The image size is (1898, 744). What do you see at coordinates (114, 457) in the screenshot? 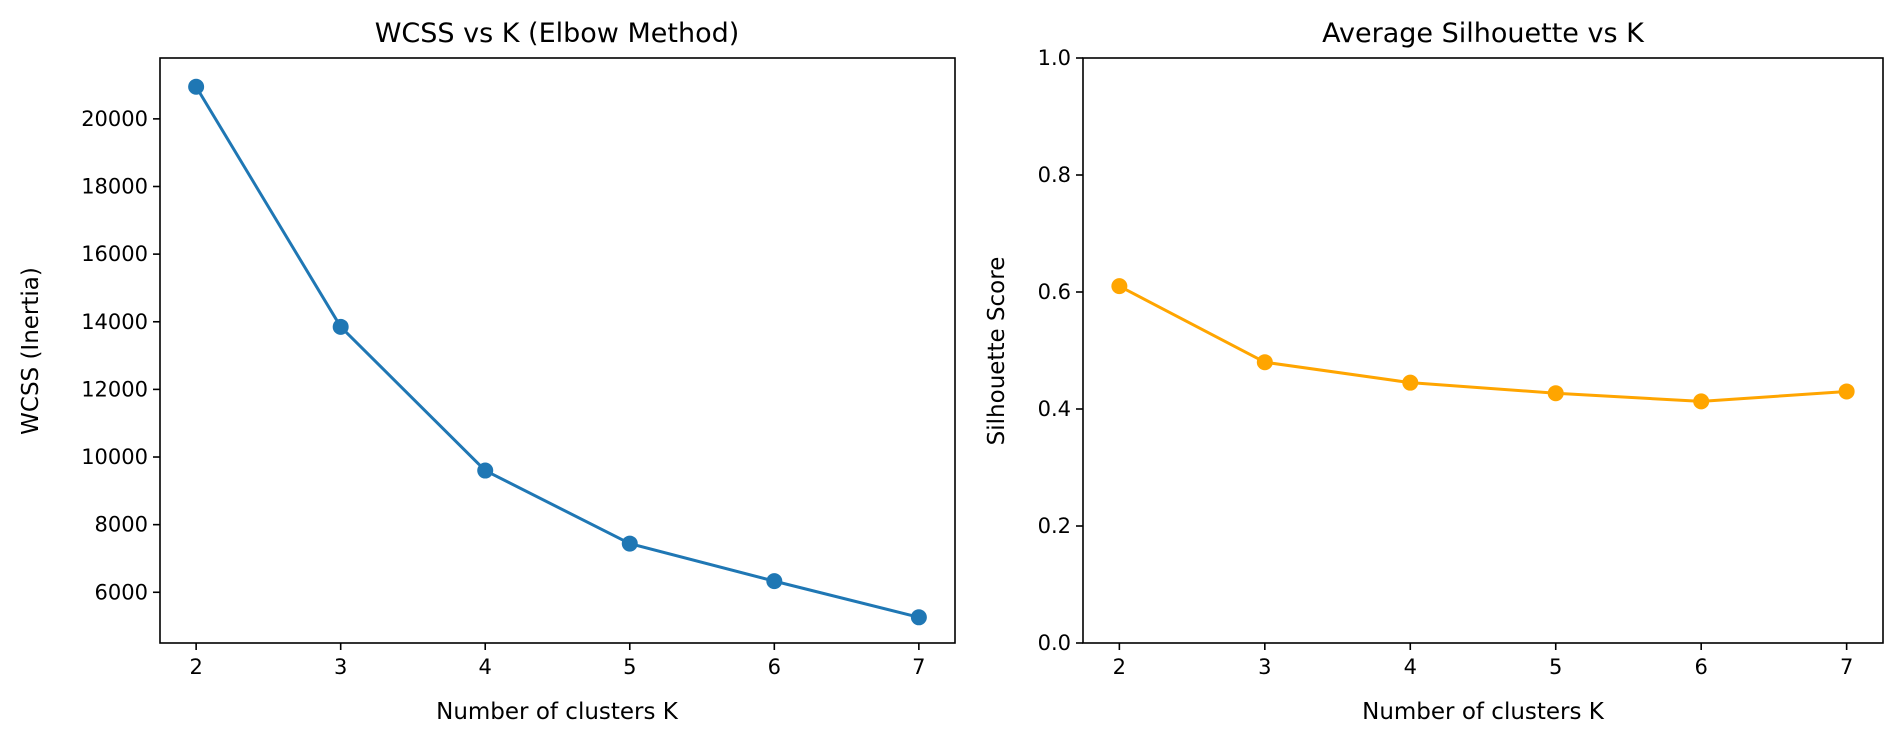
I see `y-tick-label: 10000` at bounding box center [114, 457].